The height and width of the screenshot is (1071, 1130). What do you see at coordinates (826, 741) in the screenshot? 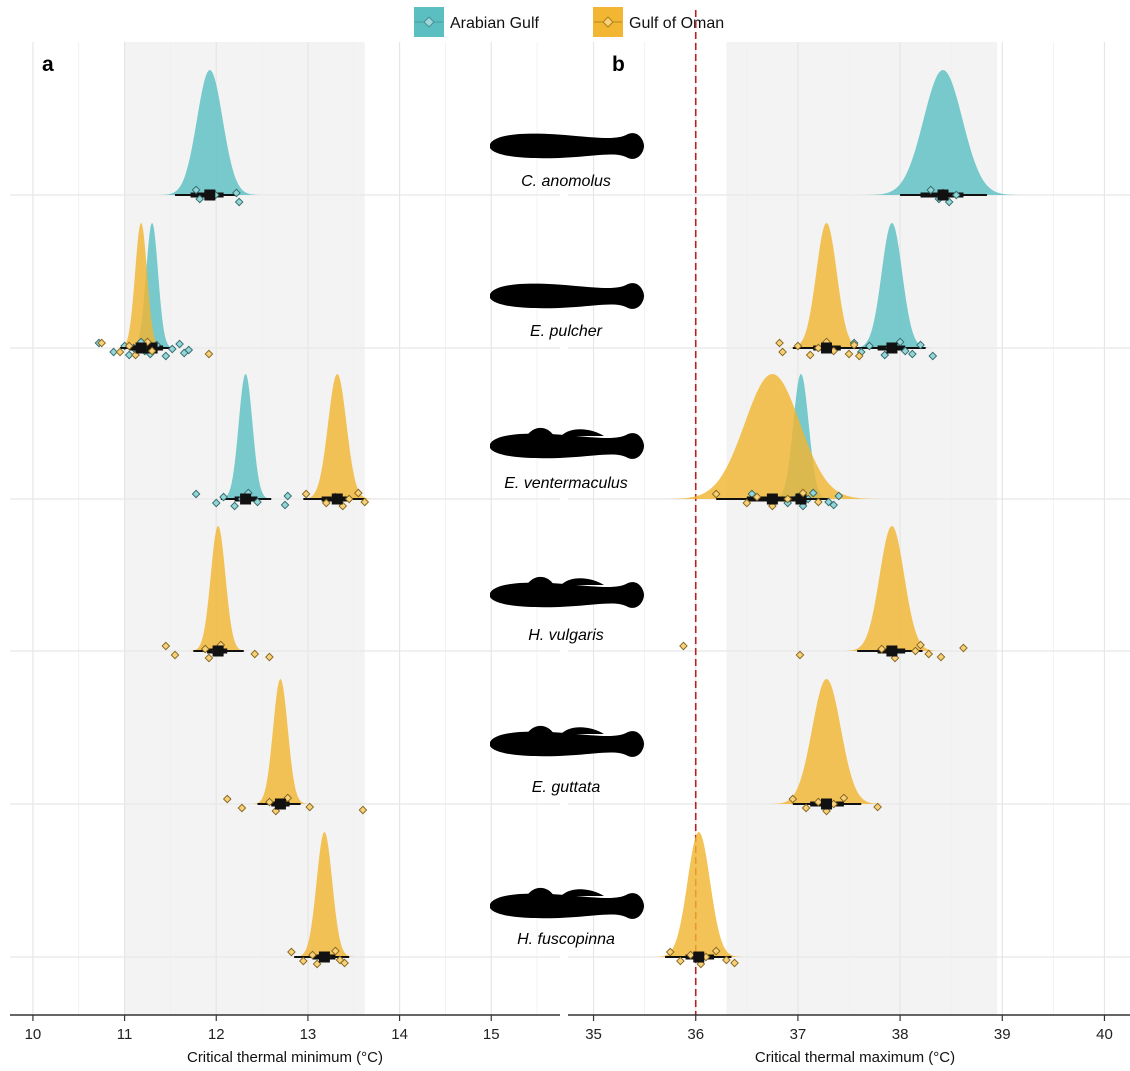
I see `density-ridge-gulf-of-oman-e-guttata` at bounding box center [826, 741].